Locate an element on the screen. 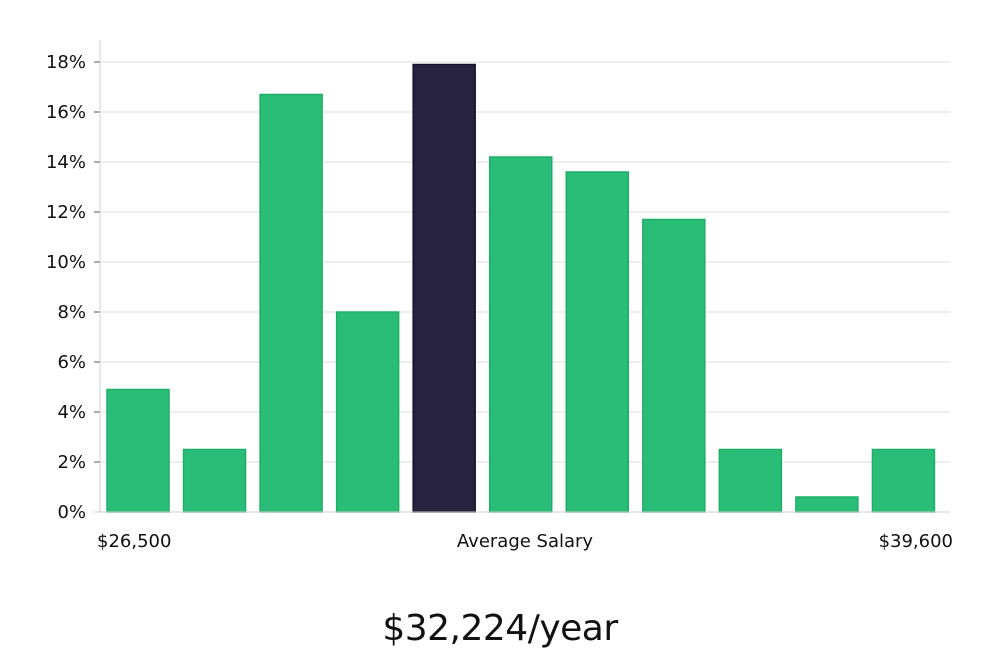 This screenshot has height=660, width=1000. y-tick-label: 2% is located at coordinates (71, 462).